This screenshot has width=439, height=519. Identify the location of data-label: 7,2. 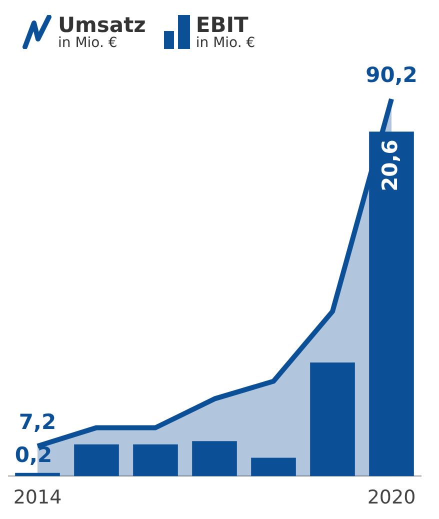
(37, 422).